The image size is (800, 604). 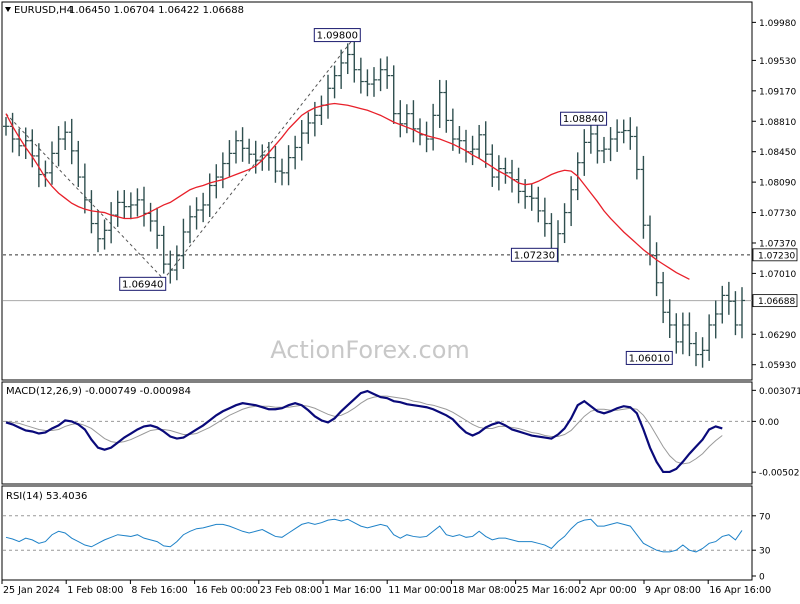 What do you see at coordinates (765, 552) in the screenshot?
I see `rsi-tick-label: 30` at bounding box center [765, 552].